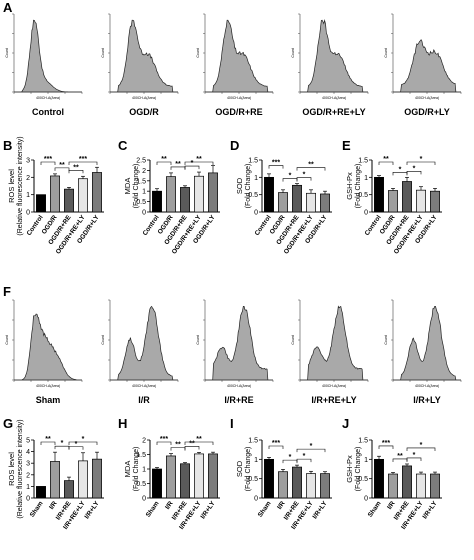 The image size is (474, 560). I want to click on histogram-f-1: Count 400CH-A(Area) I/R, so click(140, 352).